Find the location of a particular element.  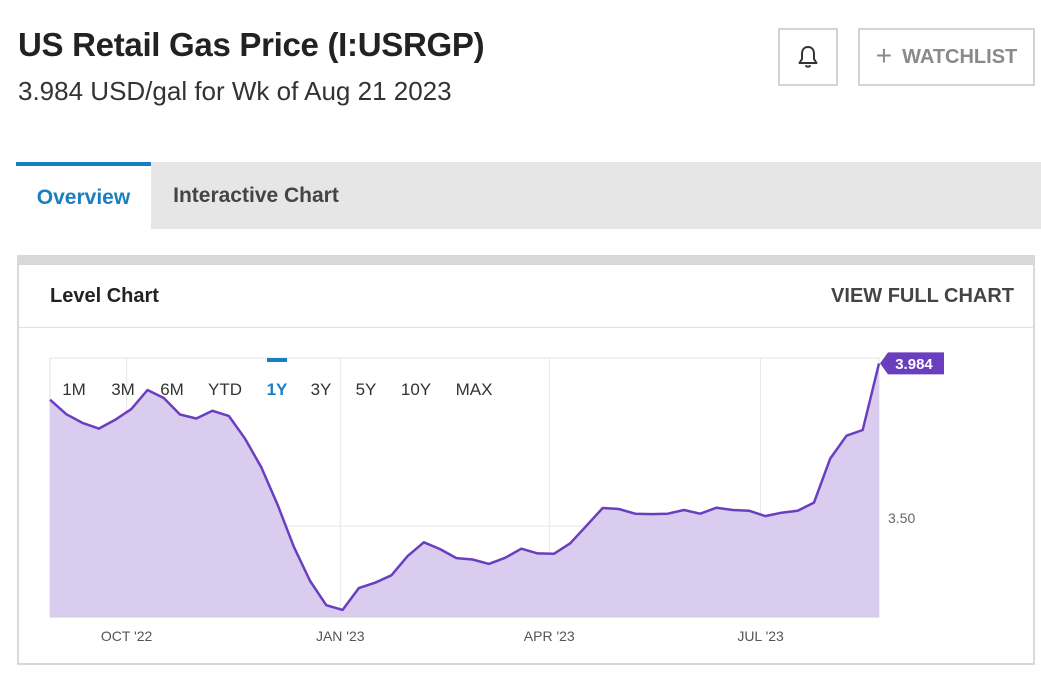

card-top-bar is located at coordinates (526, 261).